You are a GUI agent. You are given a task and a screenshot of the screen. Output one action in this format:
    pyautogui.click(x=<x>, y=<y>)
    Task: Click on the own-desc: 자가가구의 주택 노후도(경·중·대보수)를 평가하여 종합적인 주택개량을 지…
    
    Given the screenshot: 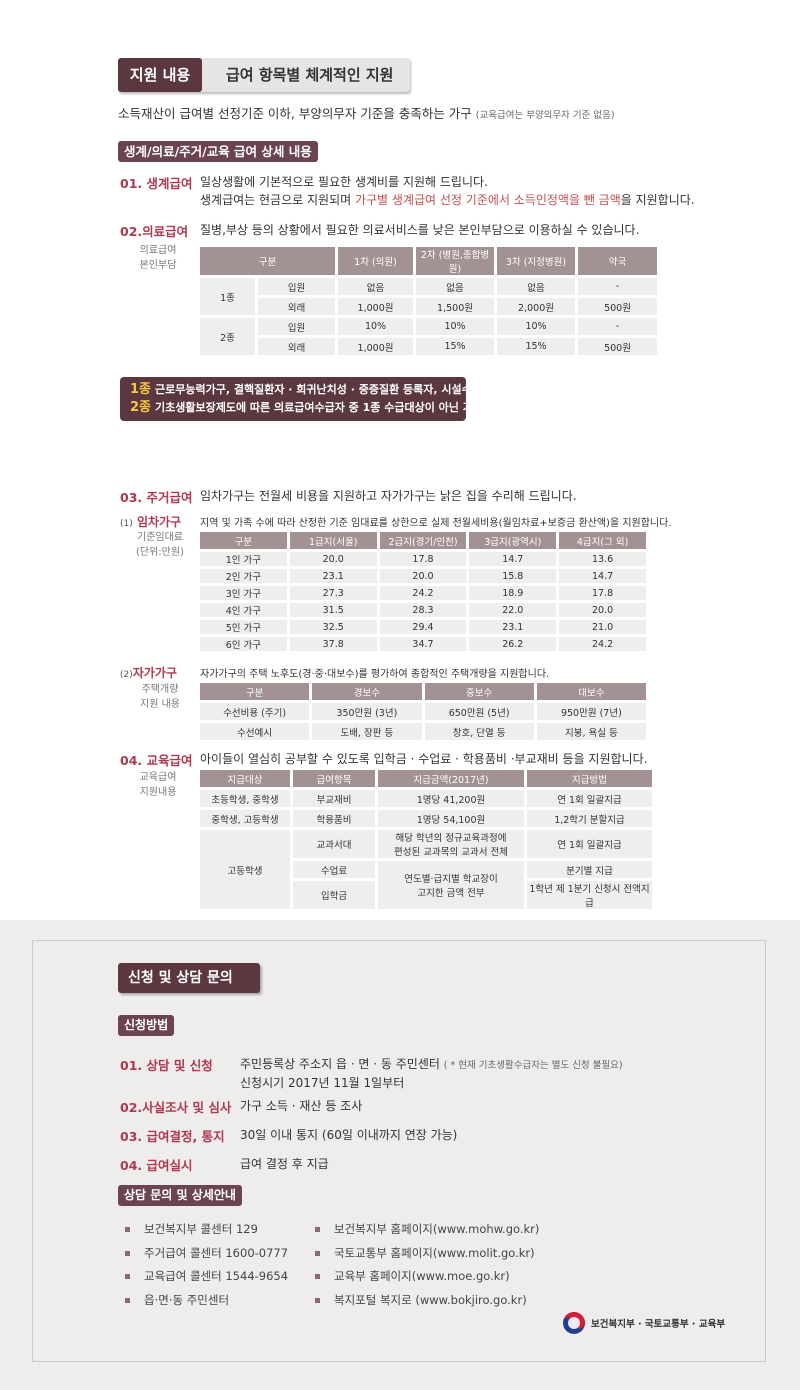 What is the action you would take?
    pyautogui.click(x=375, y=674)
    